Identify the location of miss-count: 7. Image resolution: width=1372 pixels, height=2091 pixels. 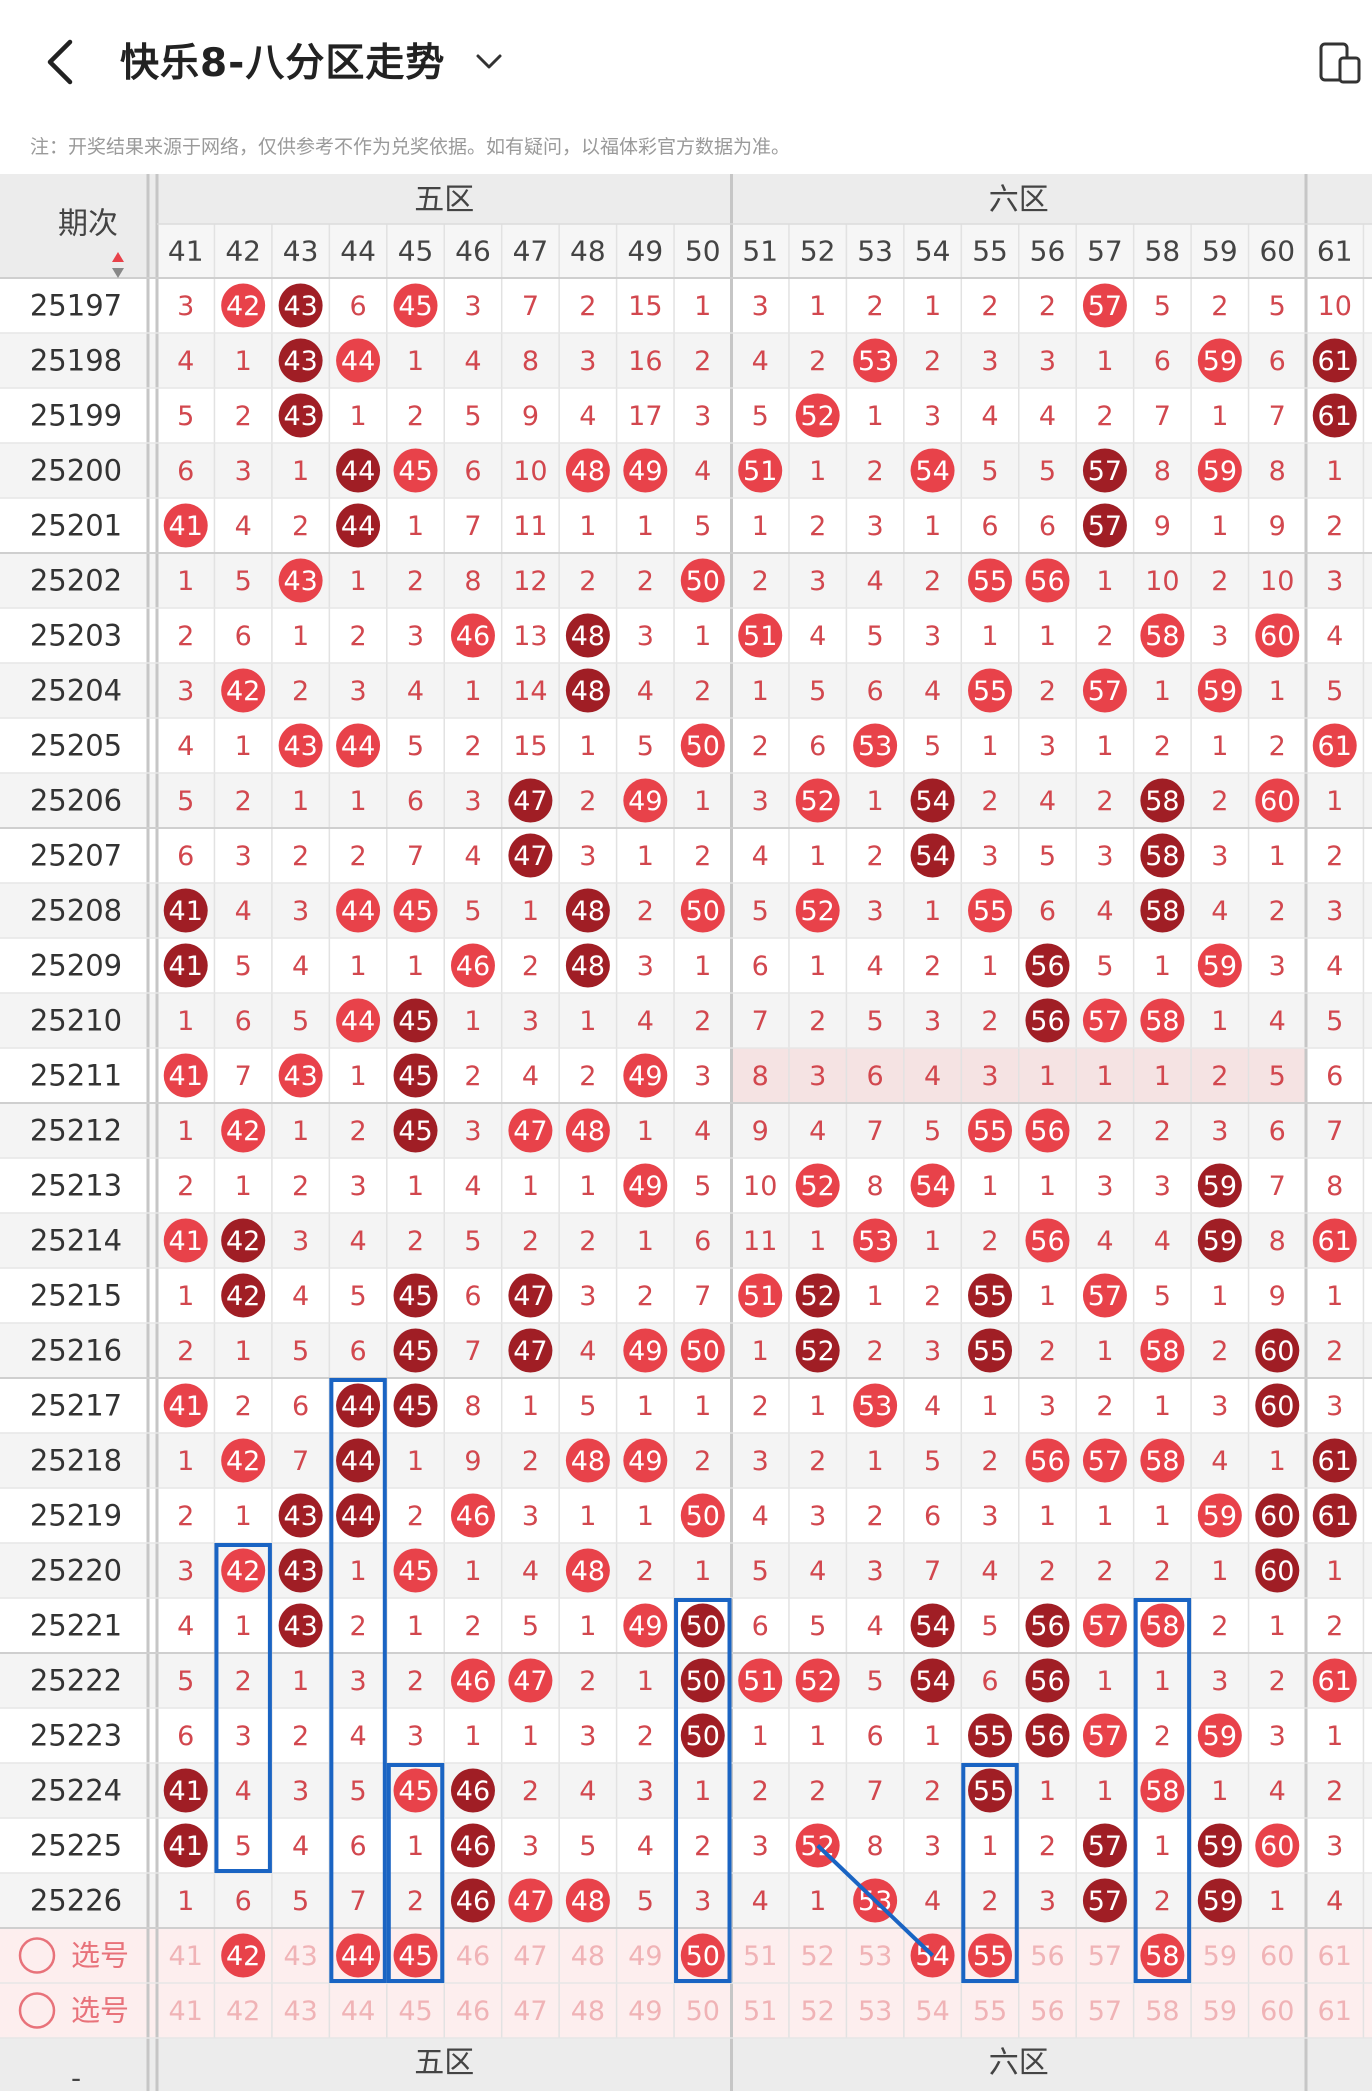
(300, 1461).